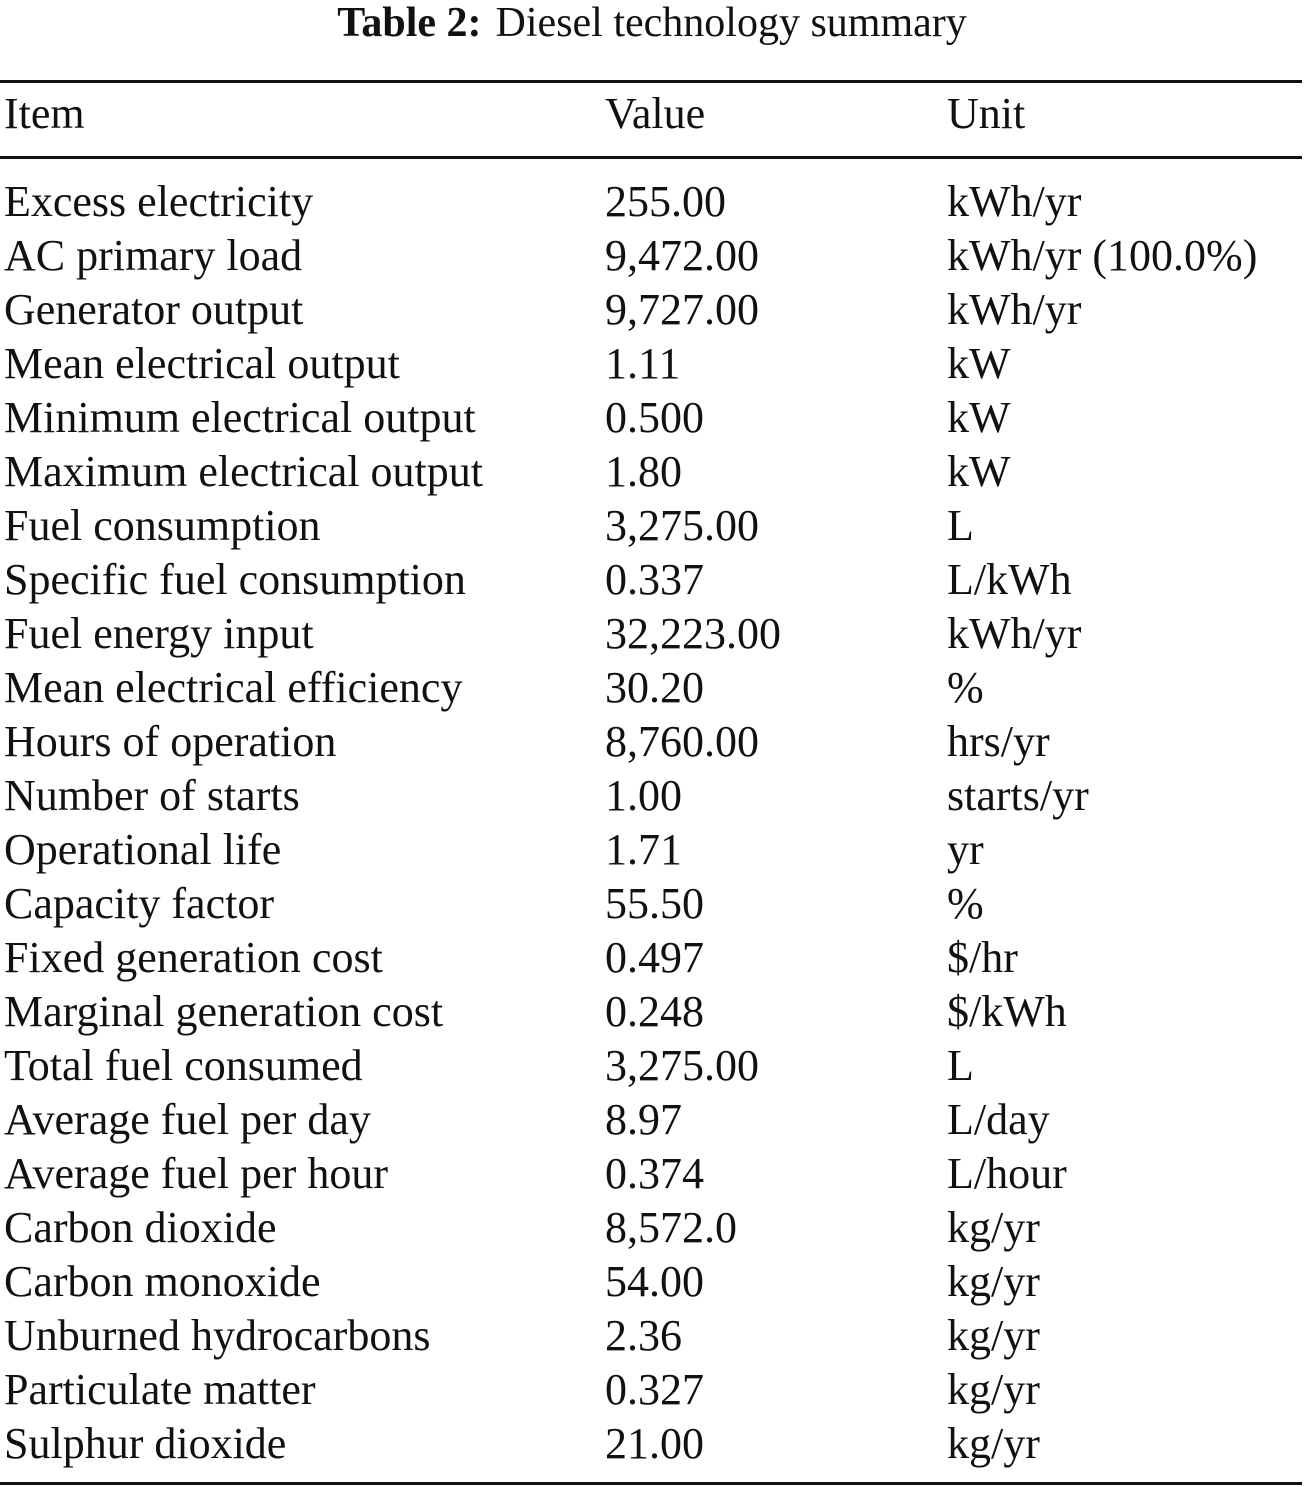 Image resolution: width=1304 pixels, height=1487 pixels. What do you see at coordinates (139, 903) in the screenshot?
I see `row-item-cell: Capacity factor` at bounding box center [139, 903].